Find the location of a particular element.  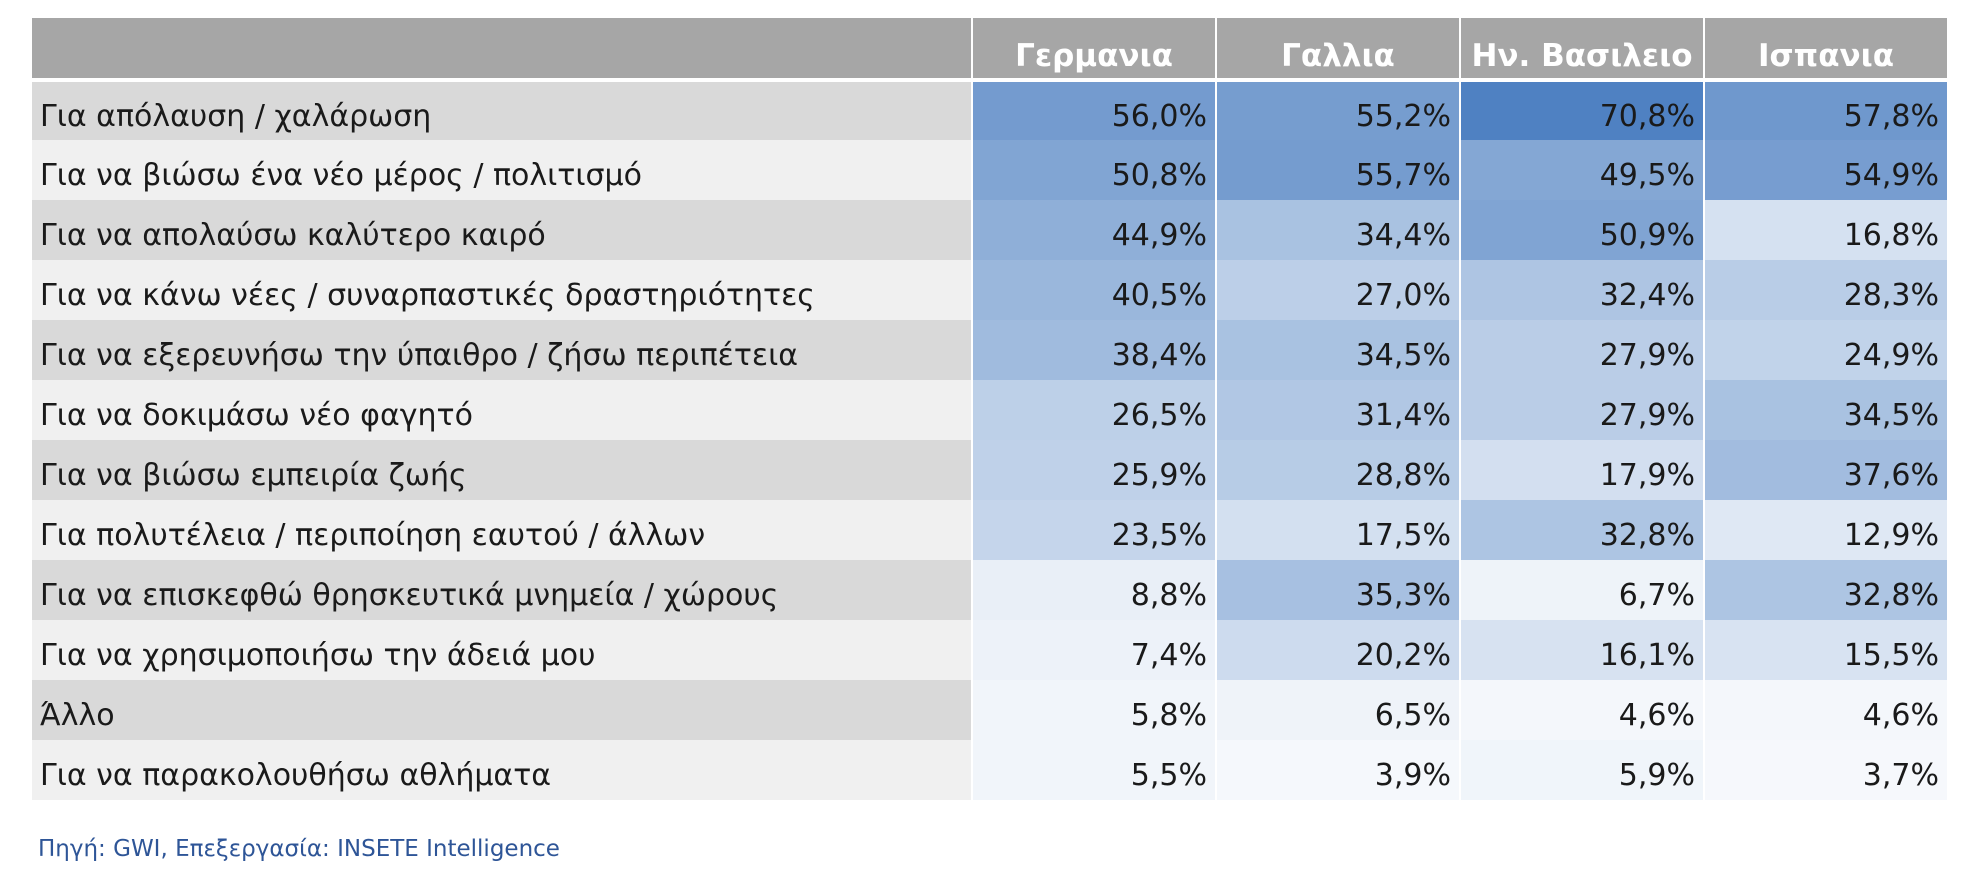

value-cell: 50,8% is located at coordinates (1094, 170).